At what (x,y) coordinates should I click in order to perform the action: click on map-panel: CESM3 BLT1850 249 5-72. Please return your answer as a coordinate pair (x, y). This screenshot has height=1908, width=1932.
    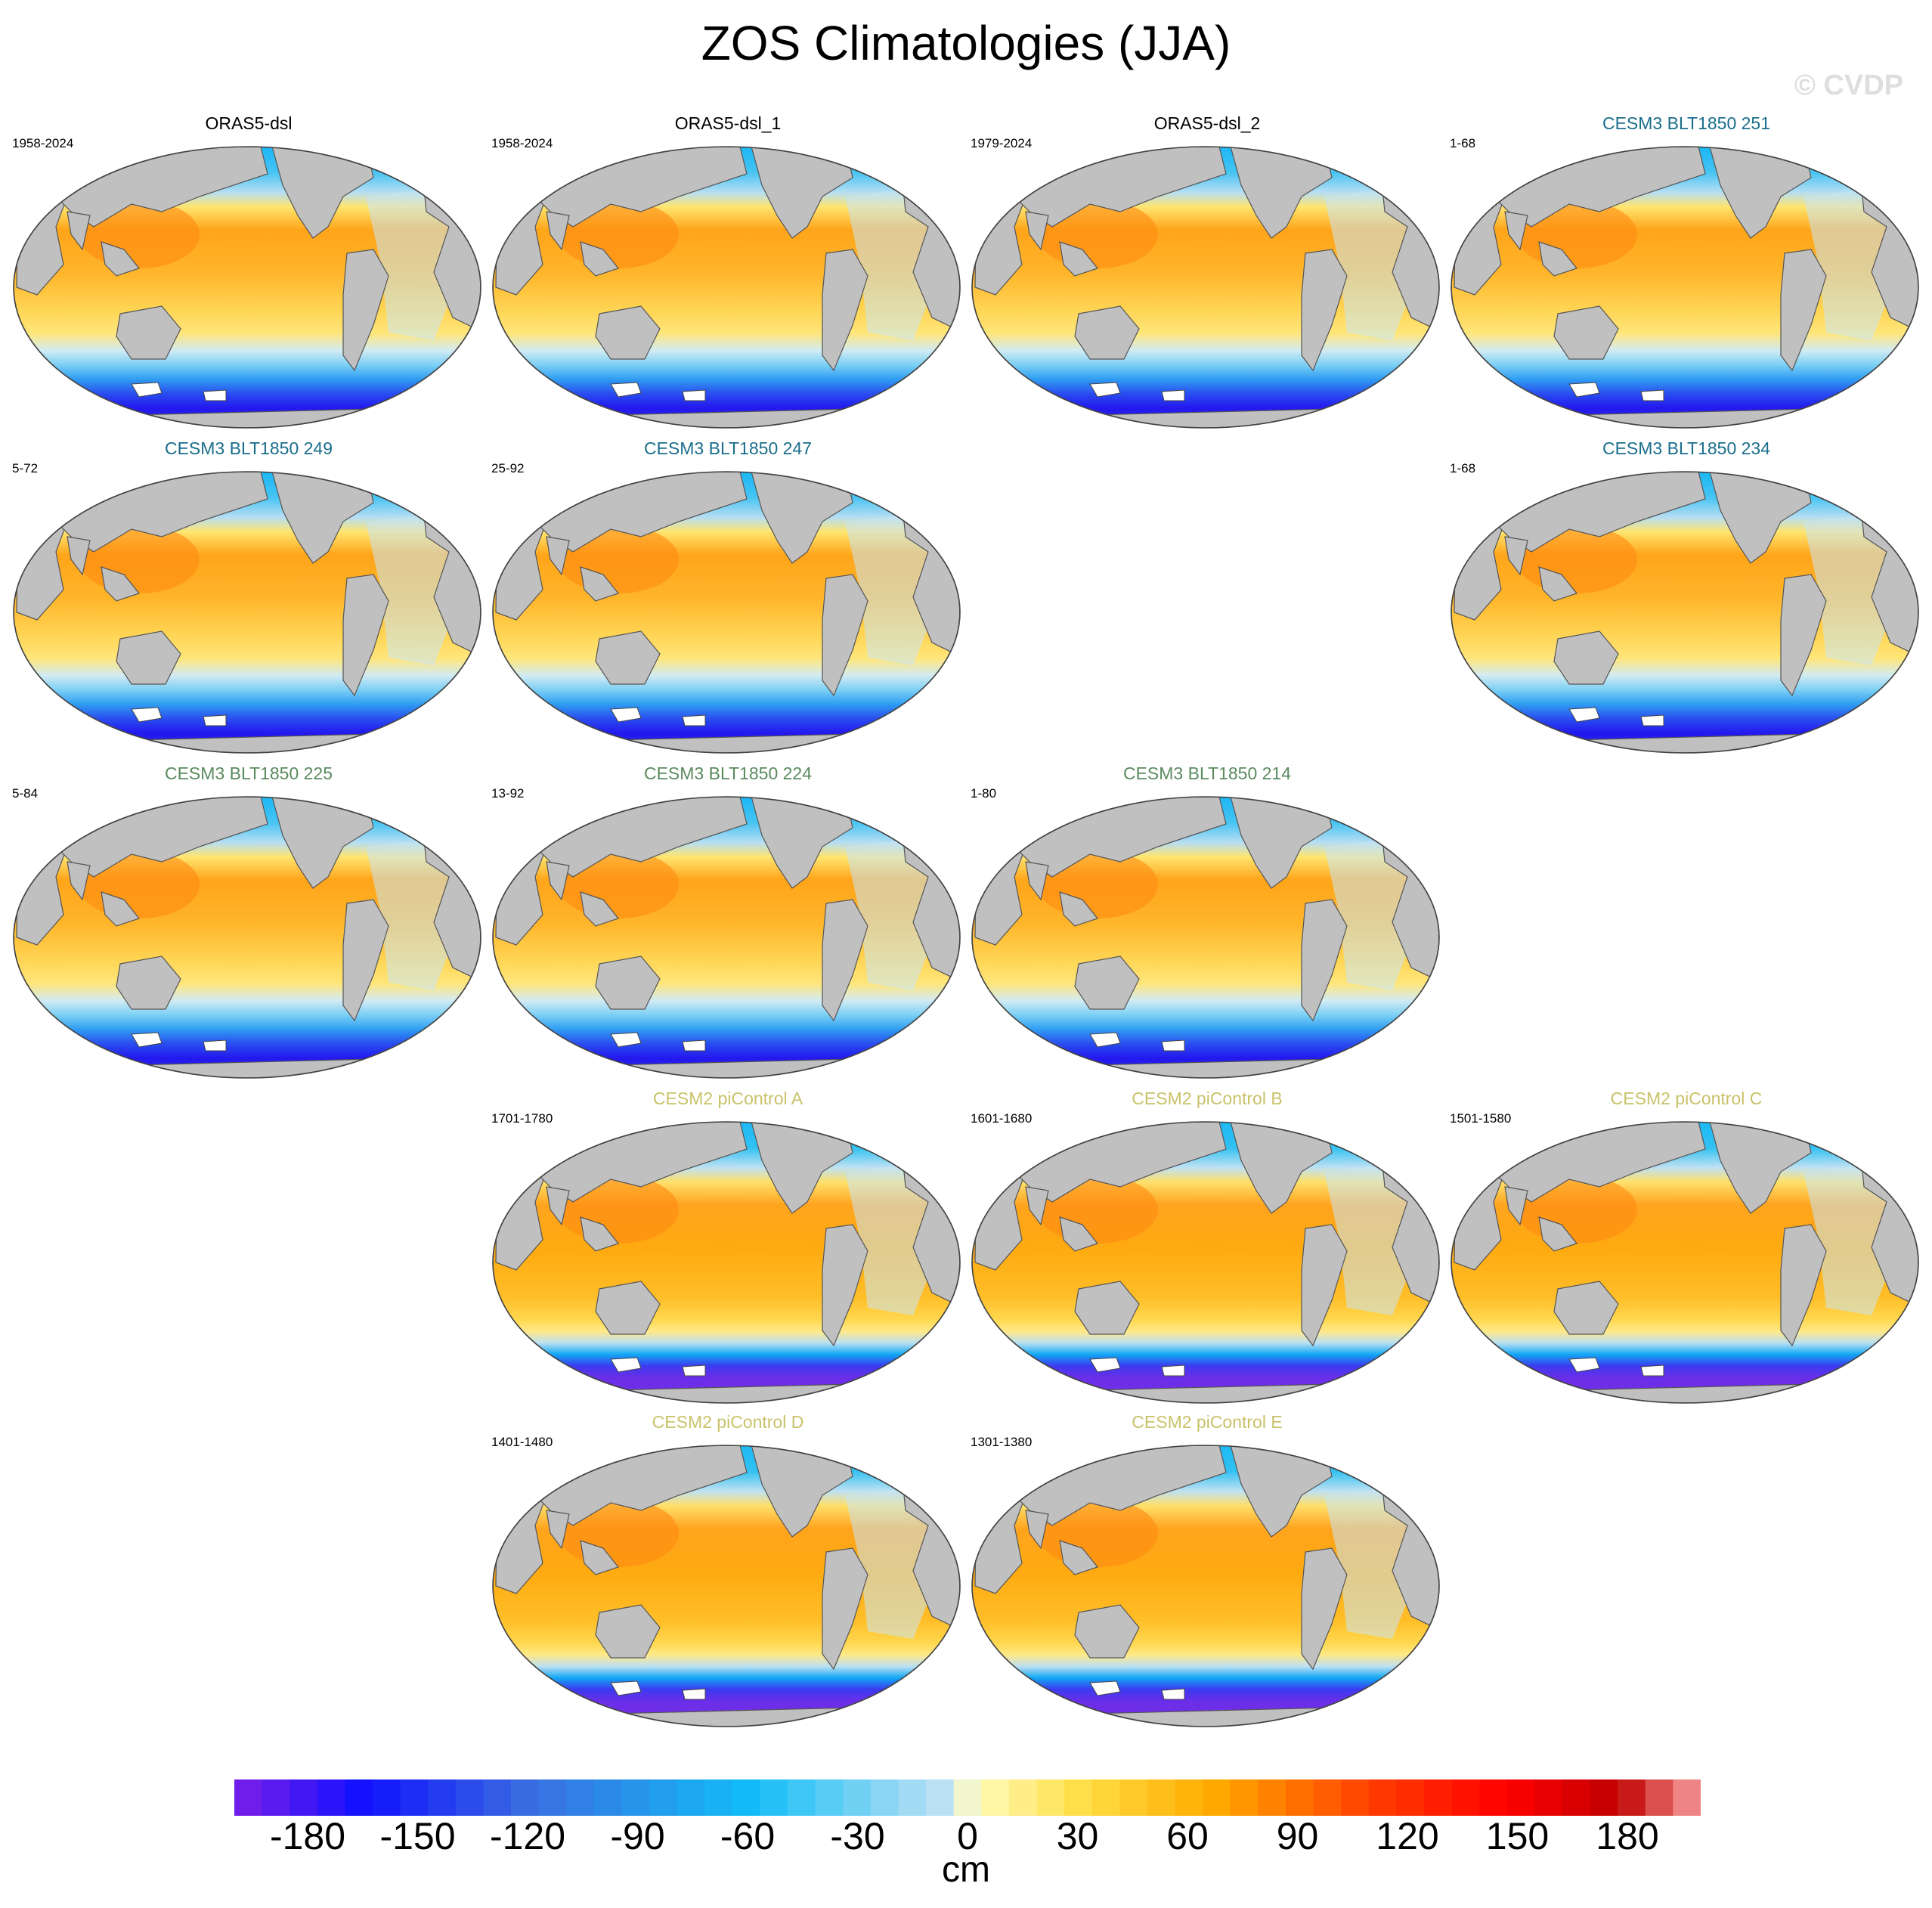
    Looking at the image, I should click on (249, 597).